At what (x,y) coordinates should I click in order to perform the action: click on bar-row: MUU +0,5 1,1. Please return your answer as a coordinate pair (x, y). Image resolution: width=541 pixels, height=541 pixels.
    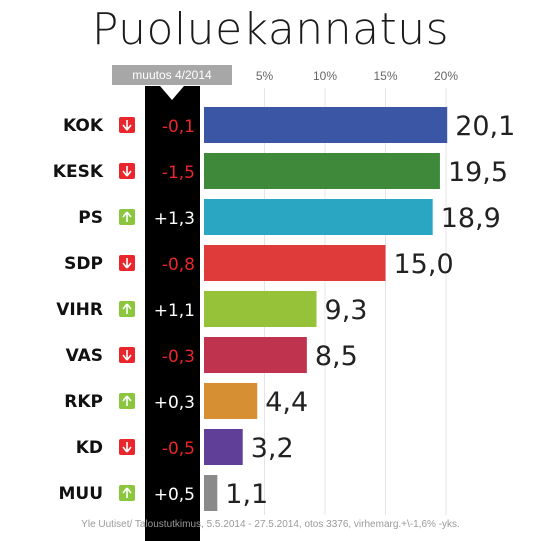
    Looking at the image, I should click on (163, 493).